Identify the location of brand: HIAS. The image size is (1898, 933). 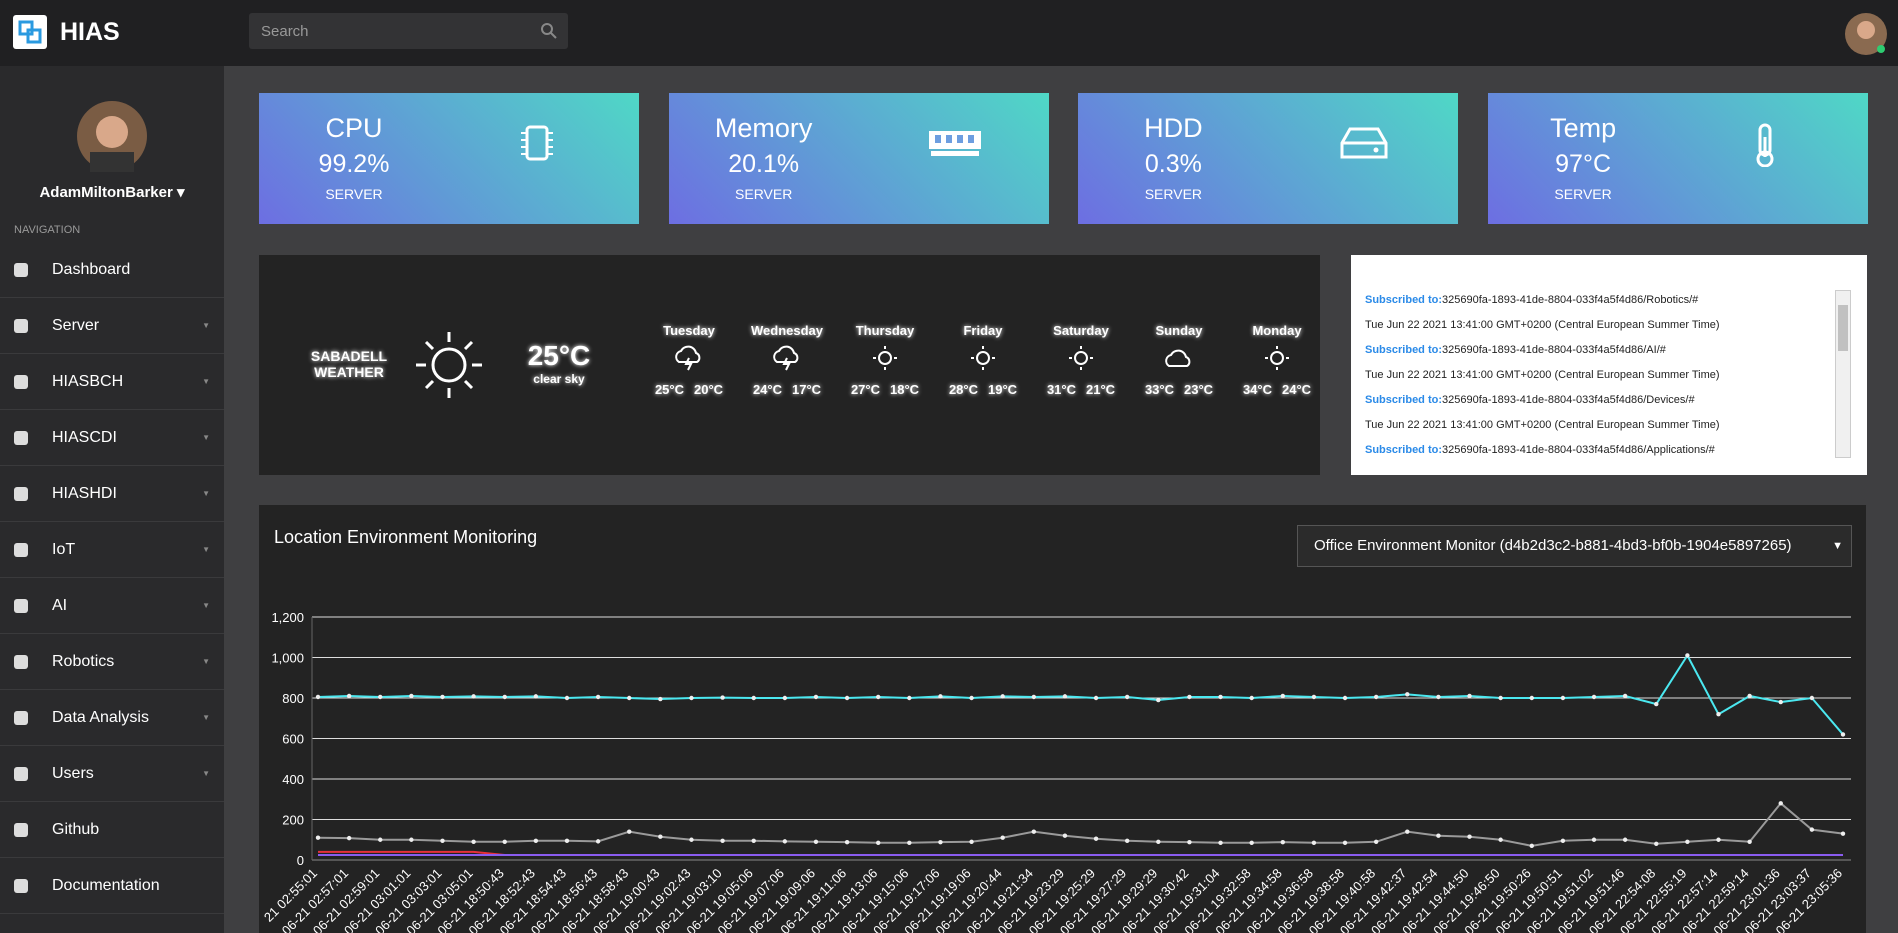
(90, 32).